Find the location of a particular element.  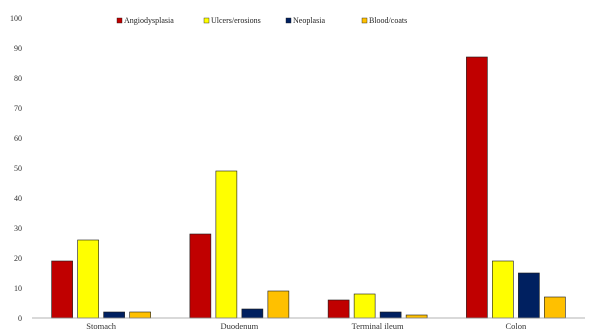

bar-blood-coats-duodenum is located at coordinates (278, 304).